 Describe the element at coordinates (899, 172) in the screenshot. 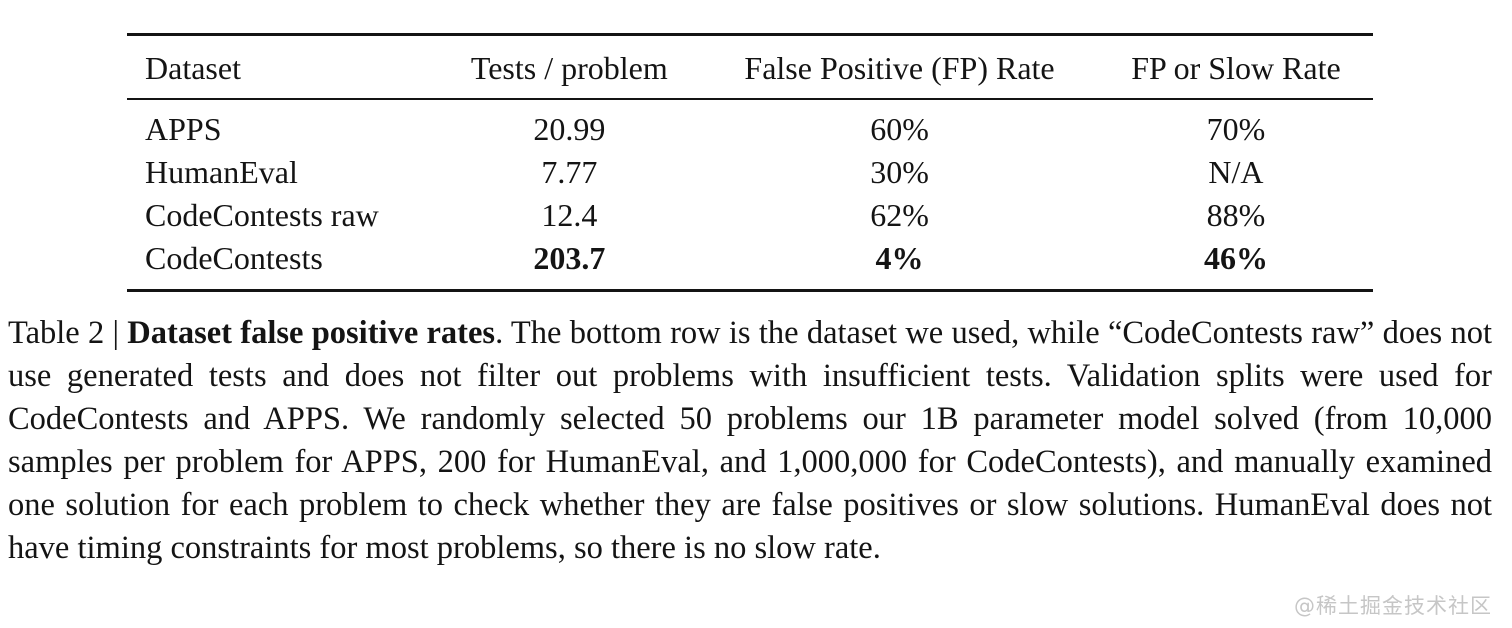

I see `cell-fp-rate: 30%` at that location.